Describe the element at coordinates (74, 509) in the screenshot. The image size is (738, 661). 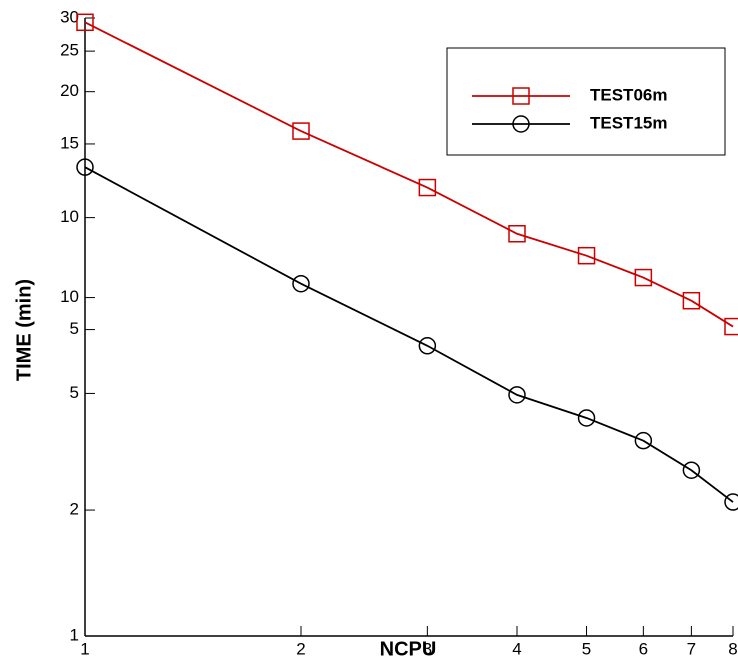
I see `y-tick-label: 2` at that location.